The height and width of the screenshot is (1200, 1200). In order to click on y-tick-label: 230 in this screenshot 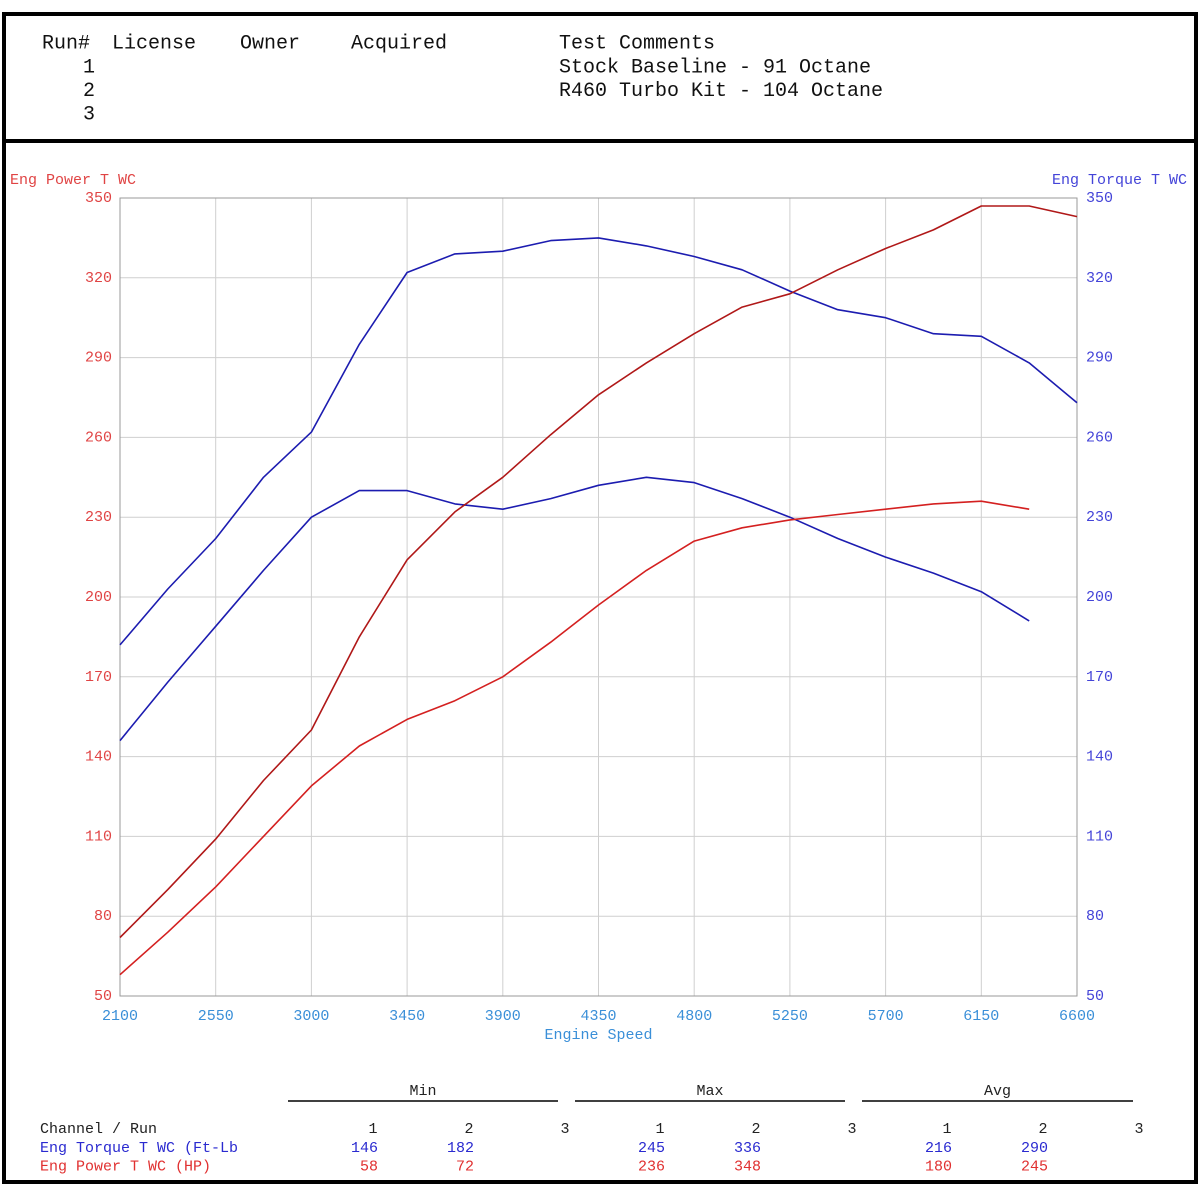, I will do `click(98, 517)`.